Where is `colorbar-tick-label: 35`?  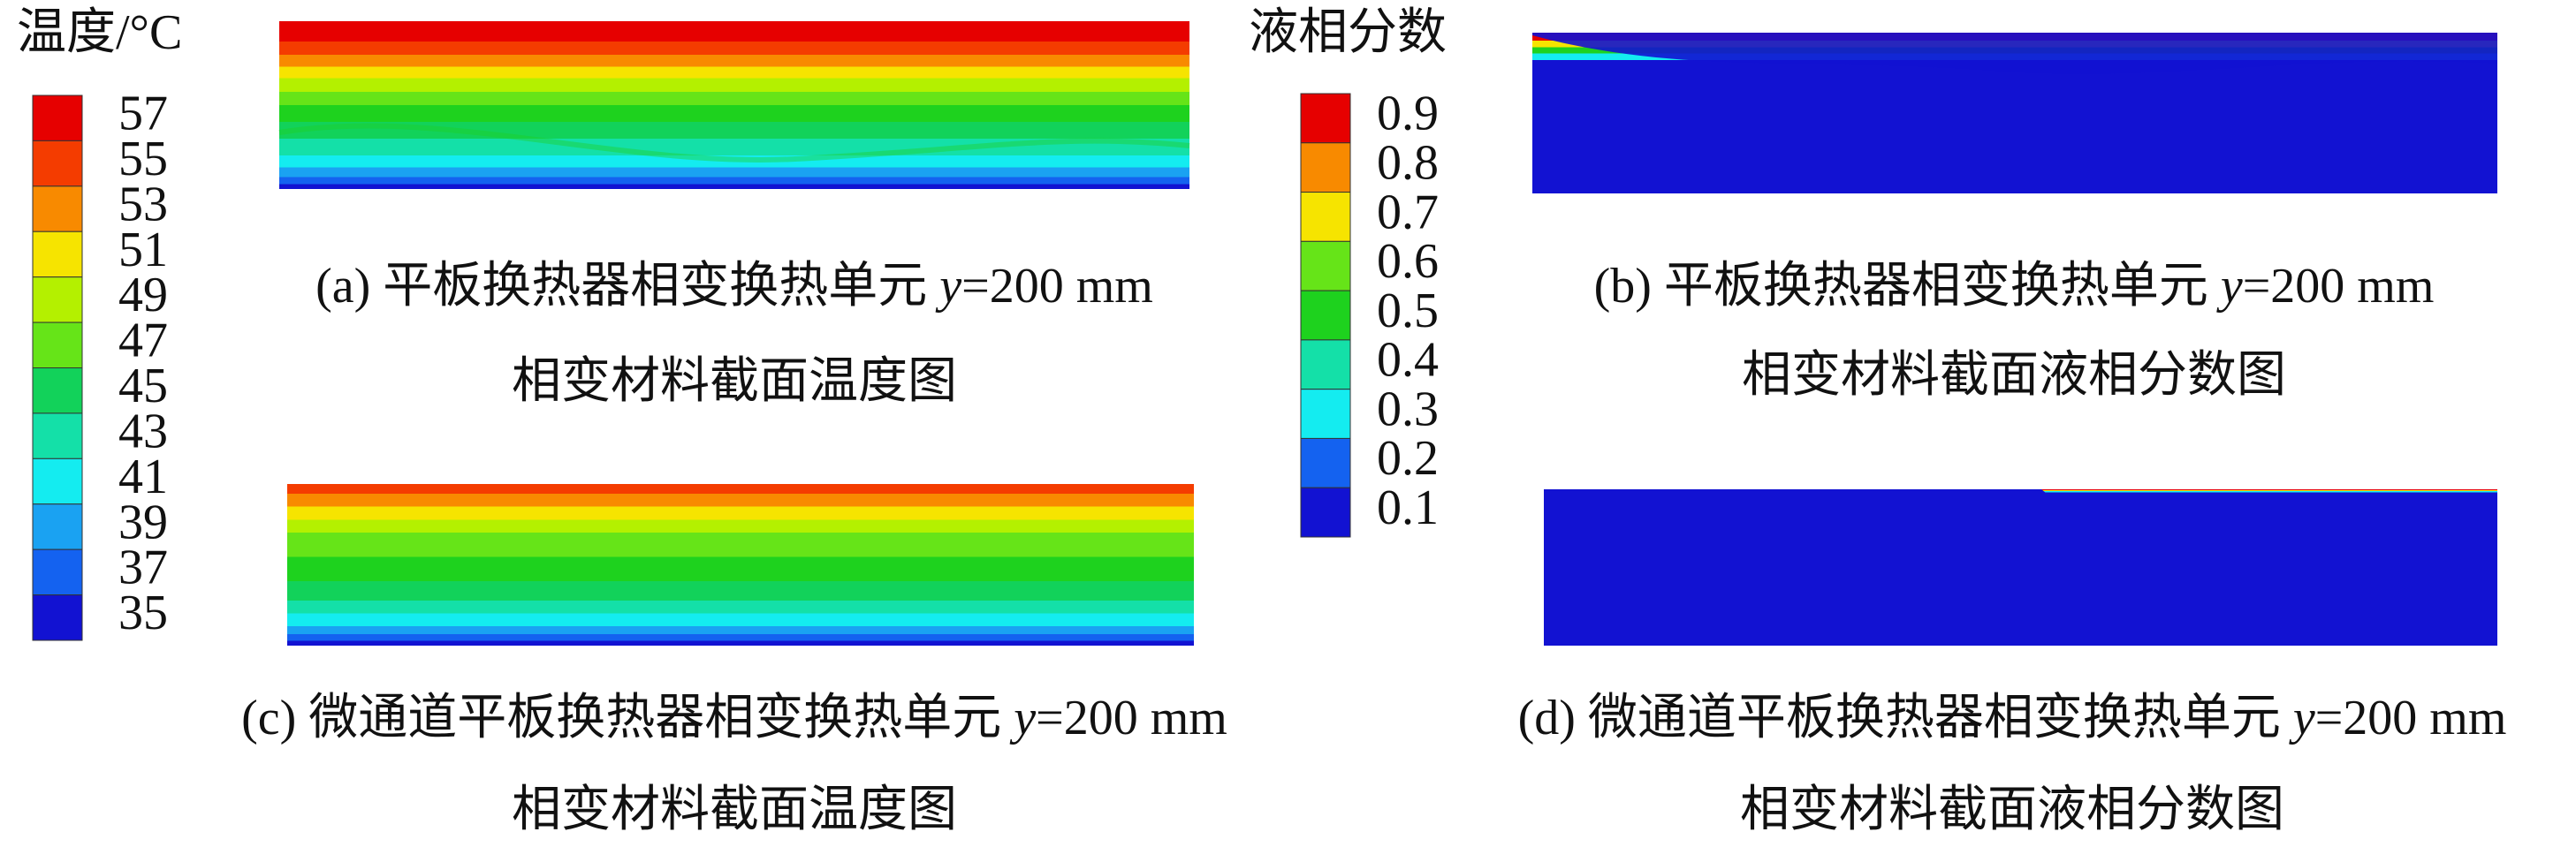
colorbar-tick-label: 35 is located at coordinates (143, 613).